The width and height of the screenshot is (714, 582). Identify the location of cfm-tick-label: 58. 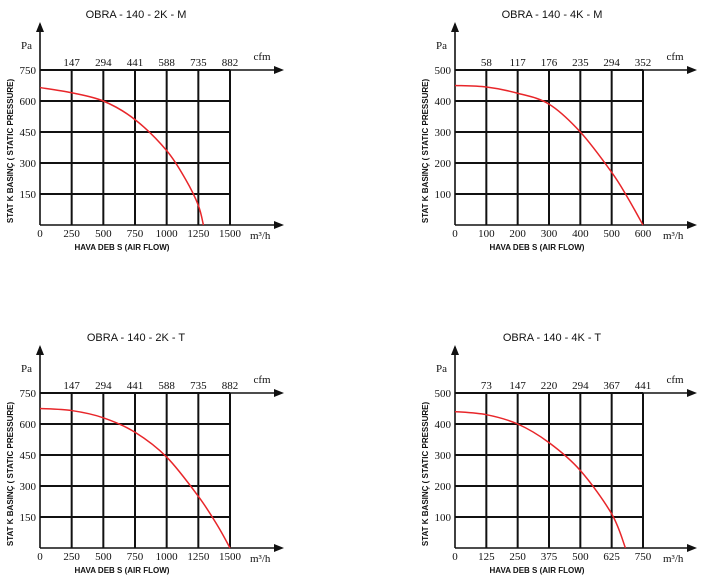
(487, 63).